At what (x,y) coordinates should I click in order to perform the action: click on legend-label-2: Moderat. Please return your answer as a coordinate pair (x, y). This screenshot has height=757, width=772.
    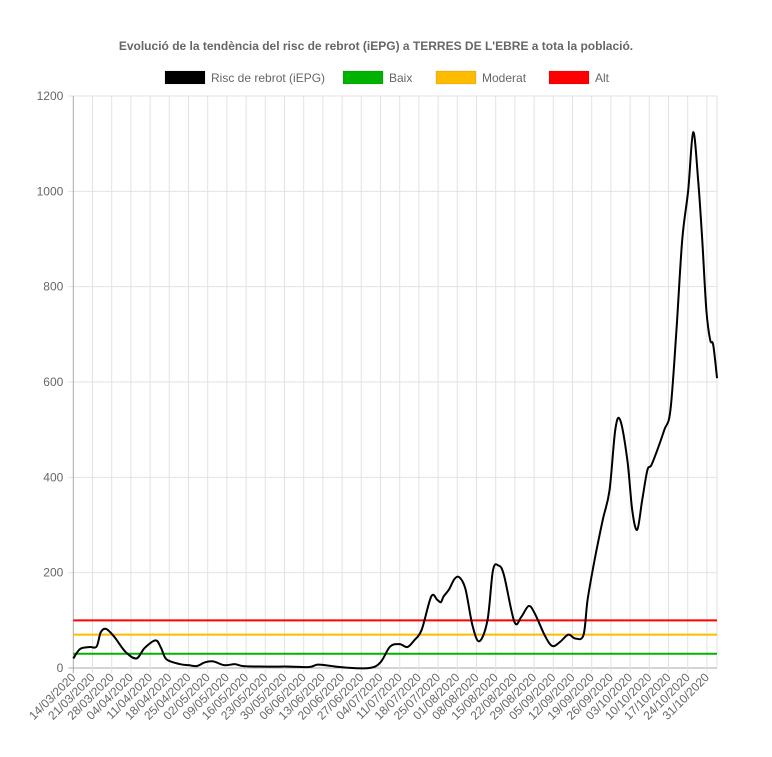
    Looking at the image, I should click on (504, 78).